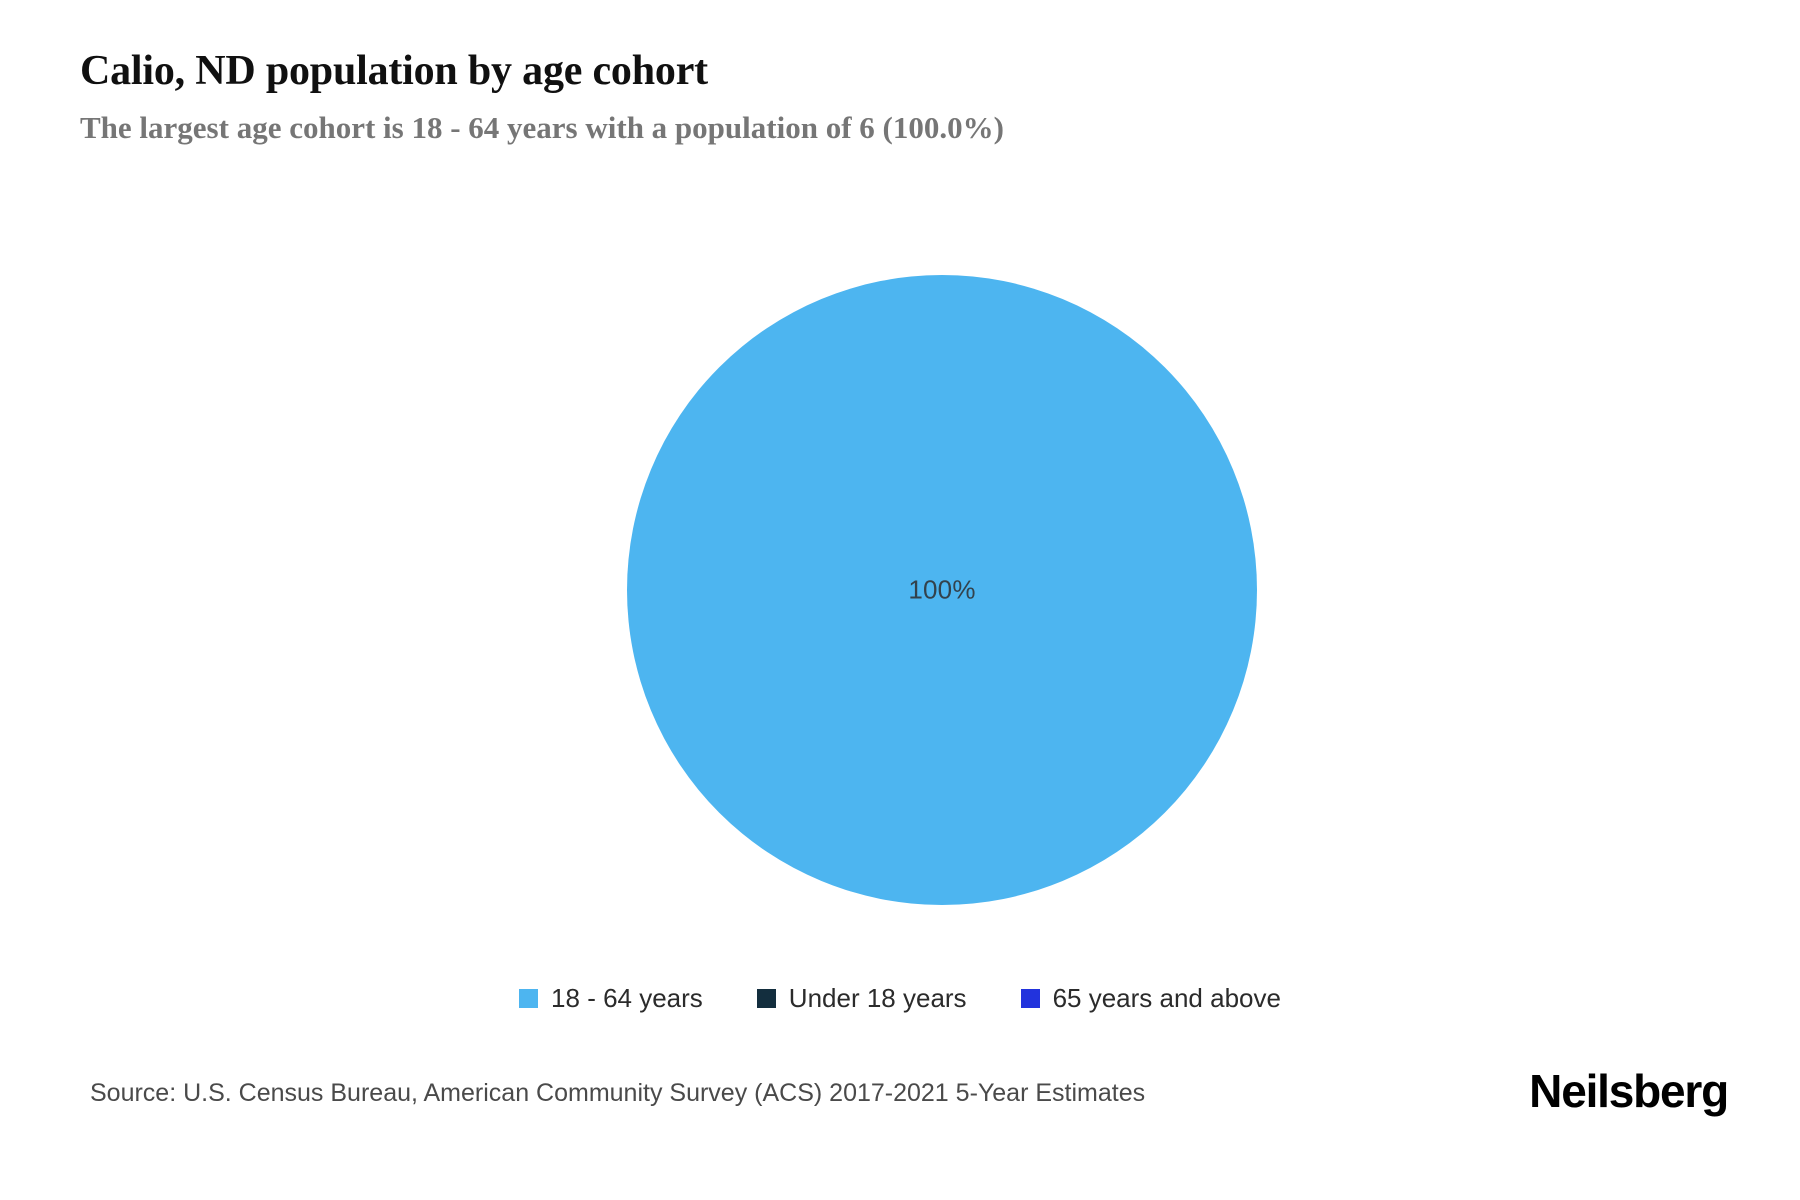 Image resolution: width=1800 pixels, height=1200 pixels. I want to click on legend-item-18-64-years: 18 - 64 years, so click(611, 998).